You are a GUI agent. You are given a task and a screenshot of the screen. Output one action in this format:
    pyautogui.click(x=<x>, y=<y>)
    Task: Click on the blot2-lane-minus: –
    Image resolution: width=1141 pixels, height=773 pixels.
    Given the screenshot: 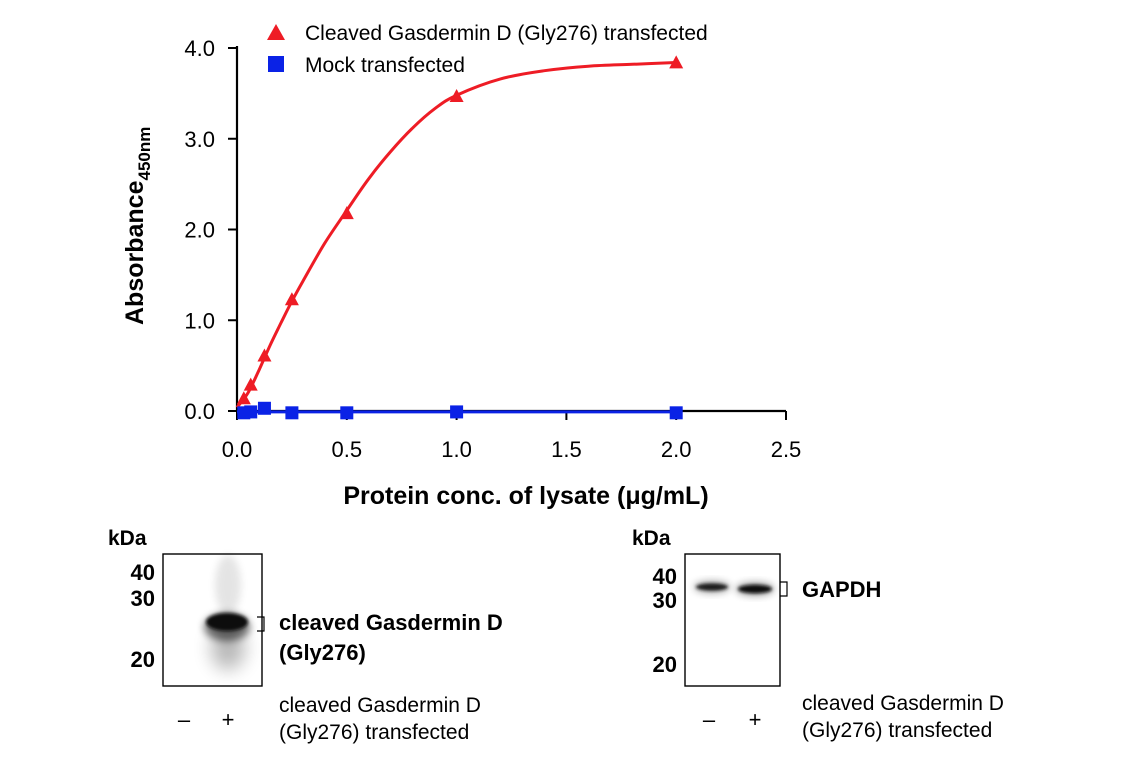 What is the action you would take?
    pyautogui.click(x=709, y=719)
    